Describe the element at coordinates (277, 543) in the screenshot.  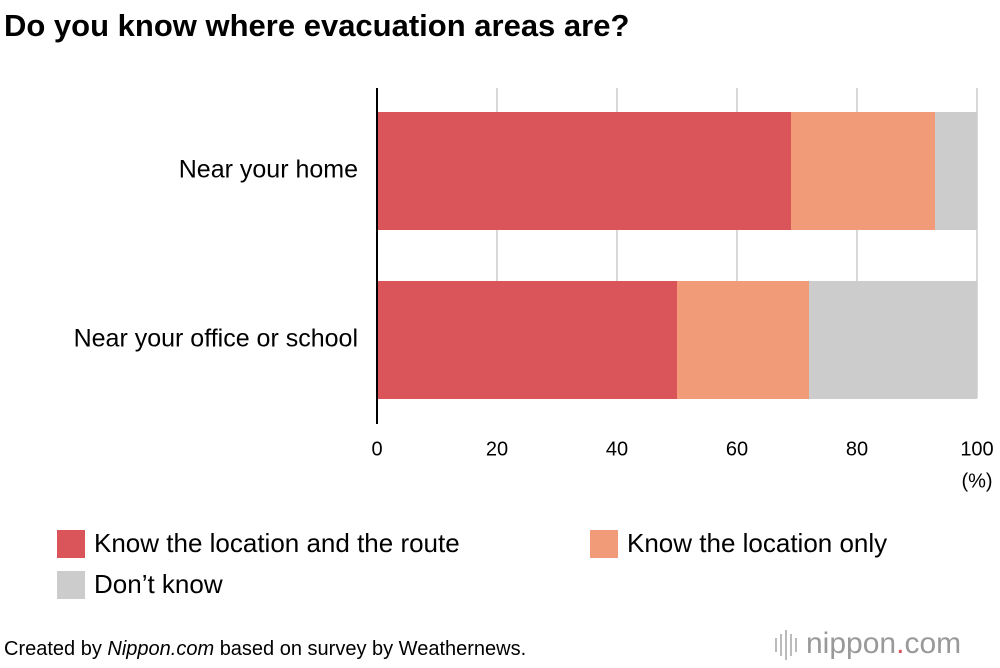
I see `legend-label: Know the location and the route` at that location.